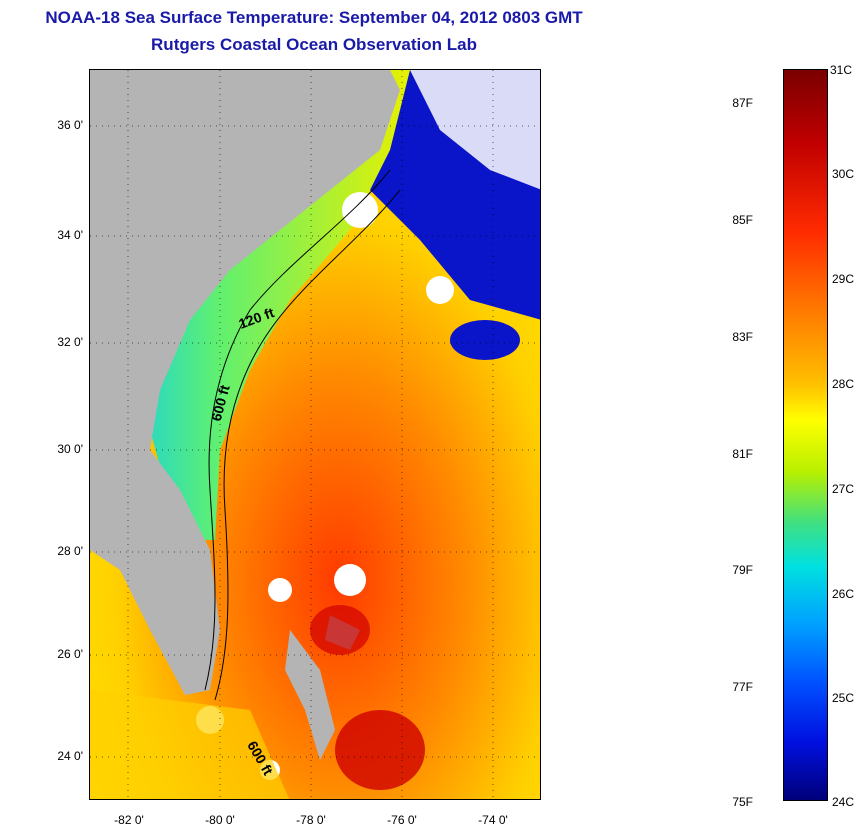 The image size is (865, 832). I want to click on colorbar-f-label: 77F, so click(742, 687).